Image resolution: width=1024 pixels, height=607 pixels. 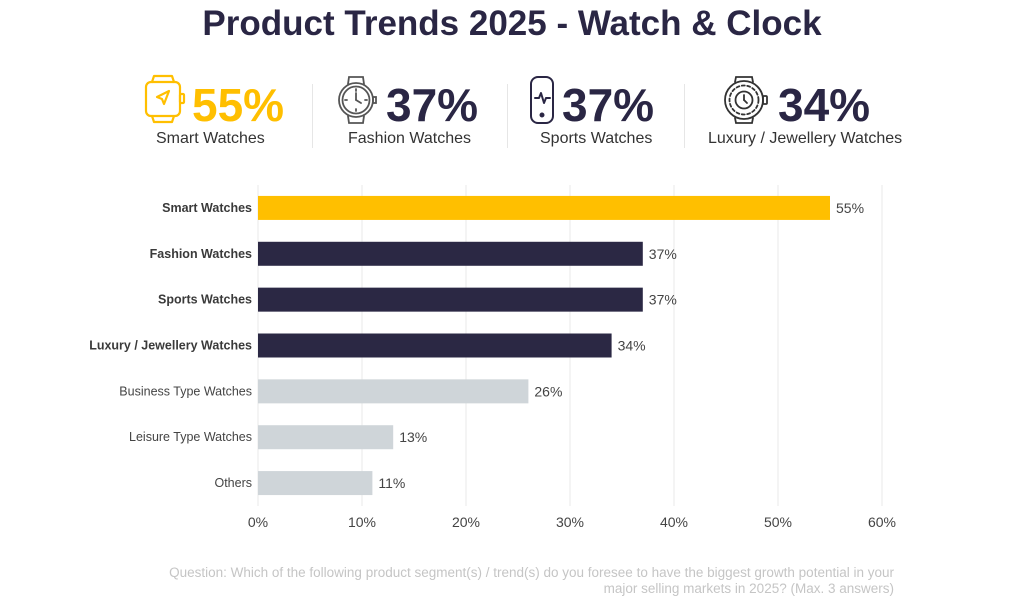 What do you see at coordinates (210, 138) in the screenshot?
I see `kpi-label: Smart Watches` at bounding box center [210, 138].